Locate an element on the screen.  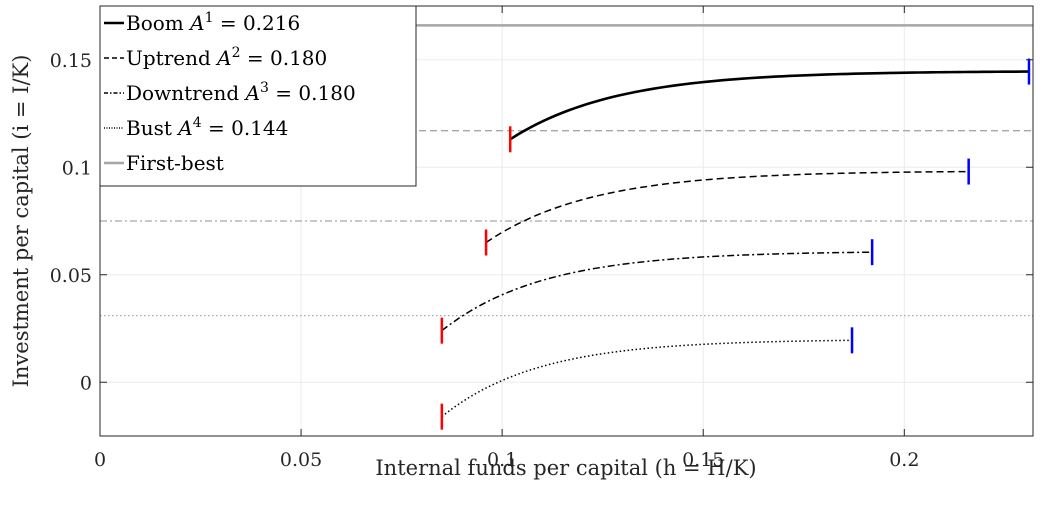
legend-label-3: Bust A4 = 0.144 is located at coordinates (207, 127).